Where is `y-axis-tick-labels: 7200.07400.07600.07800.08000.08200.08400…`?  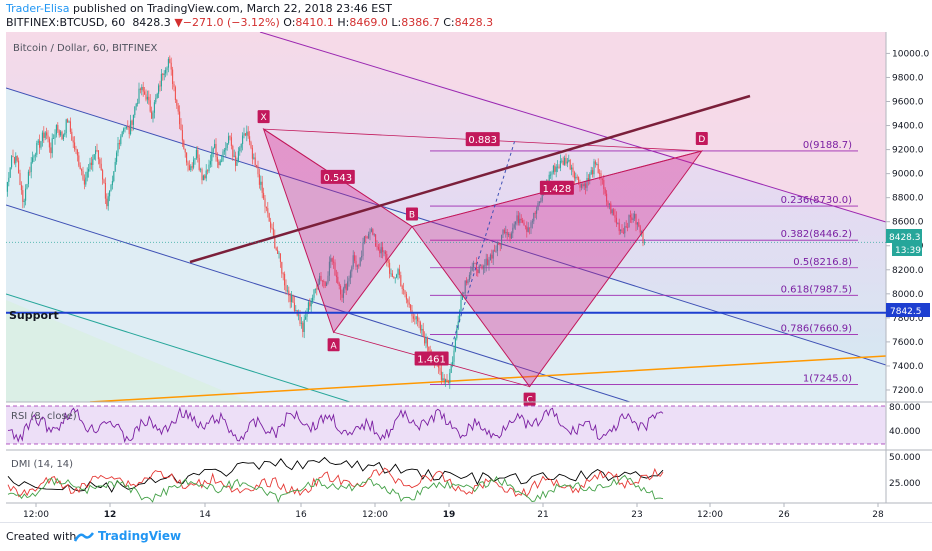
y-axis-tick-labels: 7200.07400.07600.07800.08000.08200.08400… is located at coordinates (907, 222).